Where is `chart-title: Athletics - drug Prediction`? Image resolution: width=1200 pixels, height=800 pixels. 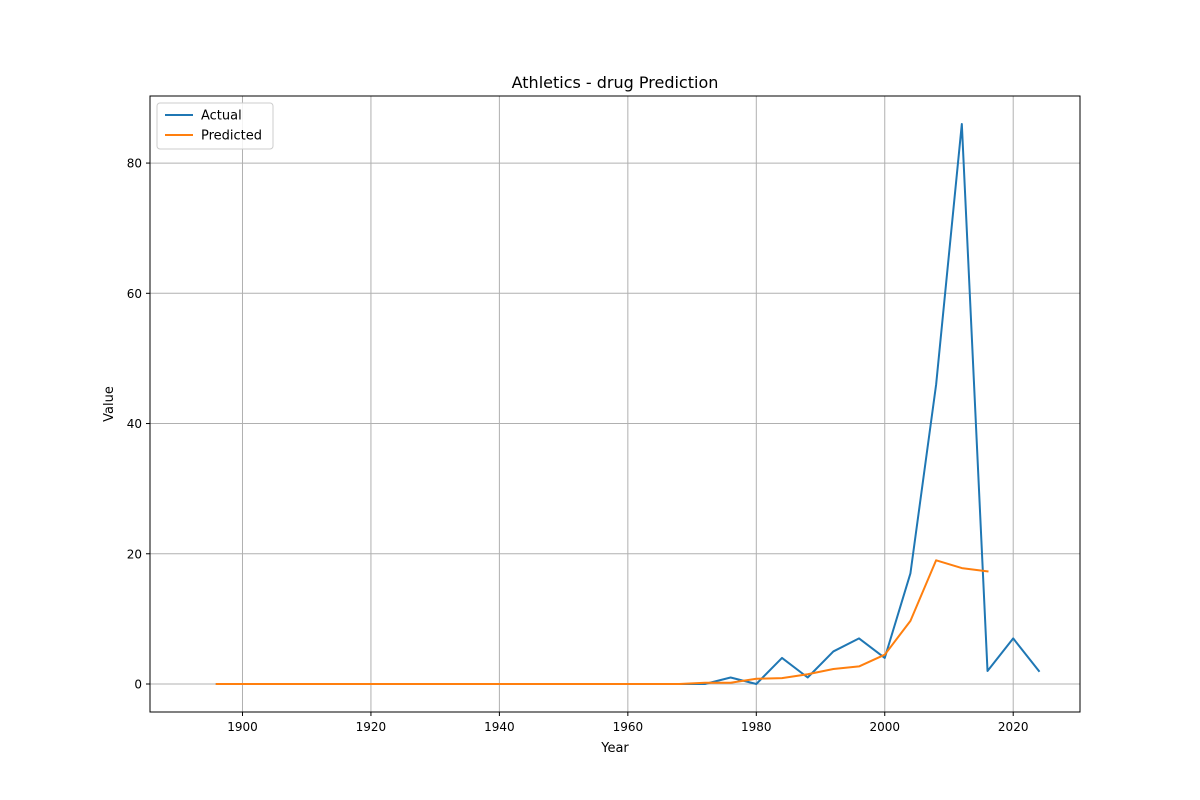
chart-title: Athletics - drug Prediction is located at coordinates (615, 82).